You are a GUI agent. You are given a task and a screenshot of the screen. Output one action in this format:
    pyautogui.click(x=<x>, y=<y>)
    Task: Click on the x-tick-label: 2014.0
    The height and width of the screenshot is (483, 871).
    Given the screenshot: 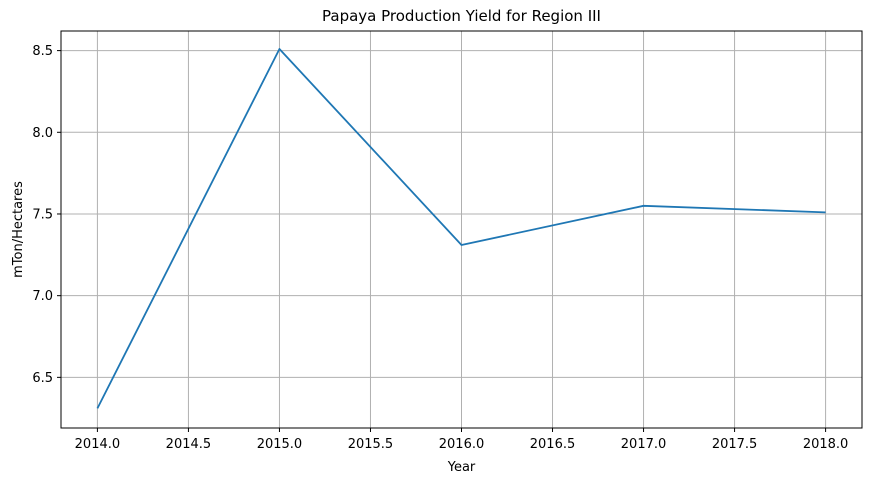 What is the action you would take?
    pyautogui.click(x=98, y=444)
    